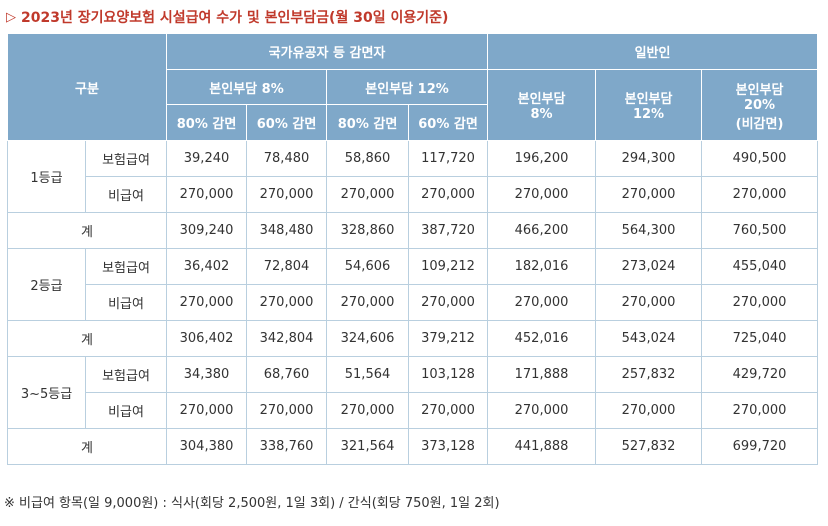 Image resolution: width=828 pixels, height=526 pixels. I want to click on value-cell: 68,760, so click(287, 374).